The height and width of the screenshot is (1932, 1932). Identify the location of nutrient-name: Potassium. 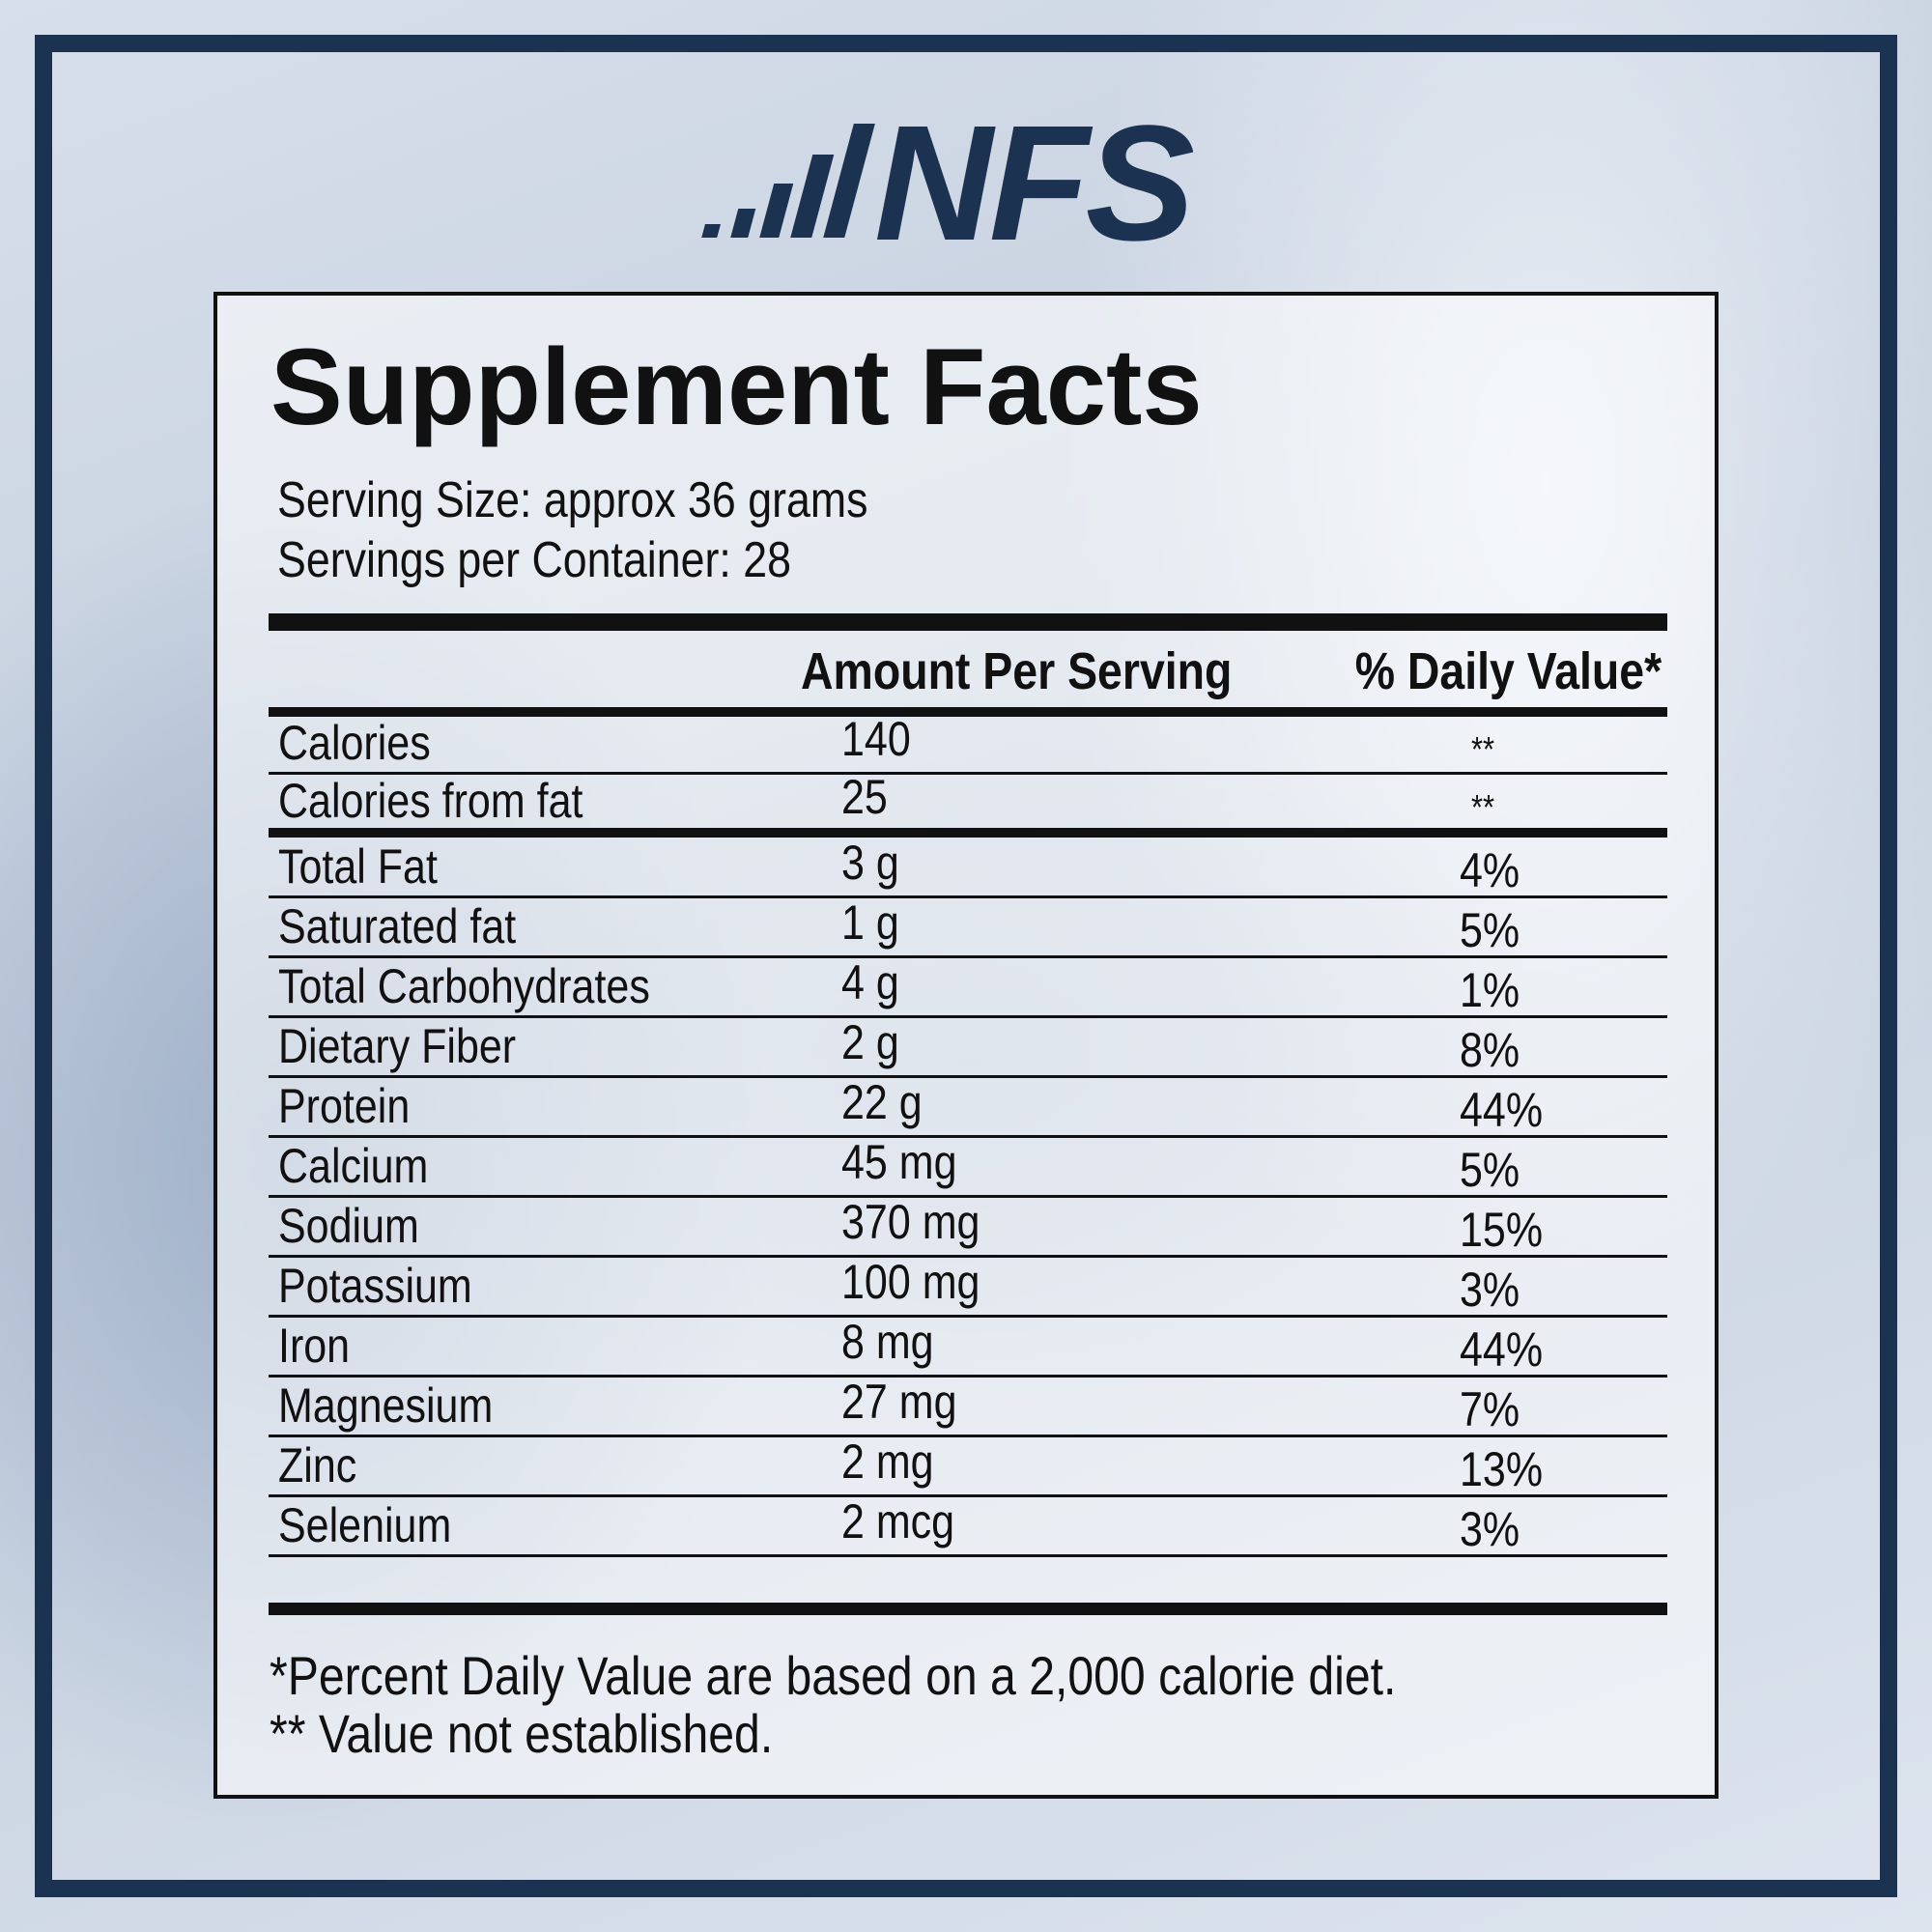
(375, 1286).